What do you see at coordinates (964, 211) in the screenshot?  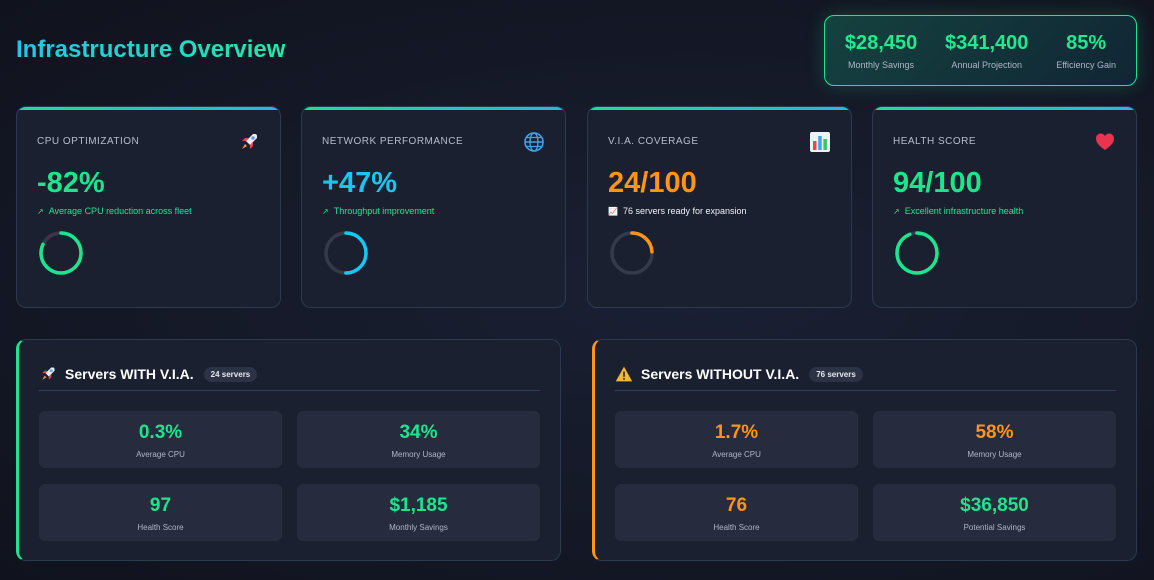 I see `kpi-subtitle-text: Excellent infrastructure health` at bounding box center [964, 211].